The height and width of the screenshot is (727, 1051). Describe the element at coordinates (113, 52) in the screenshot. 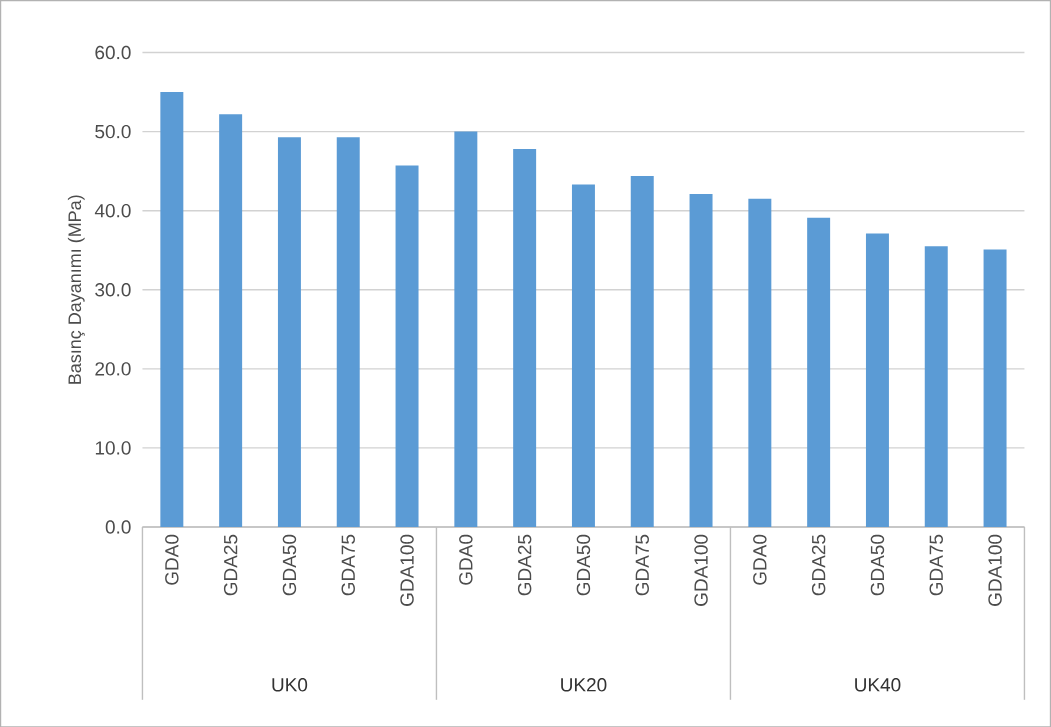

I see `y-tick-label: 60.0` at that location.